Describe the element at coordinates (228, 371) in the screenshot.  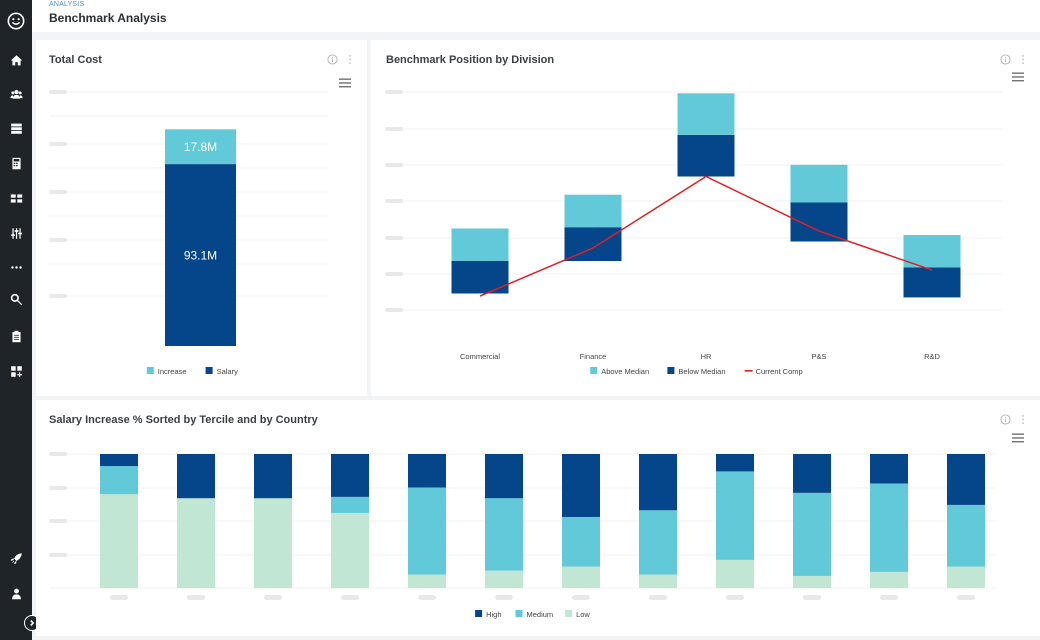
I see `legend-label: Salary` at that location.